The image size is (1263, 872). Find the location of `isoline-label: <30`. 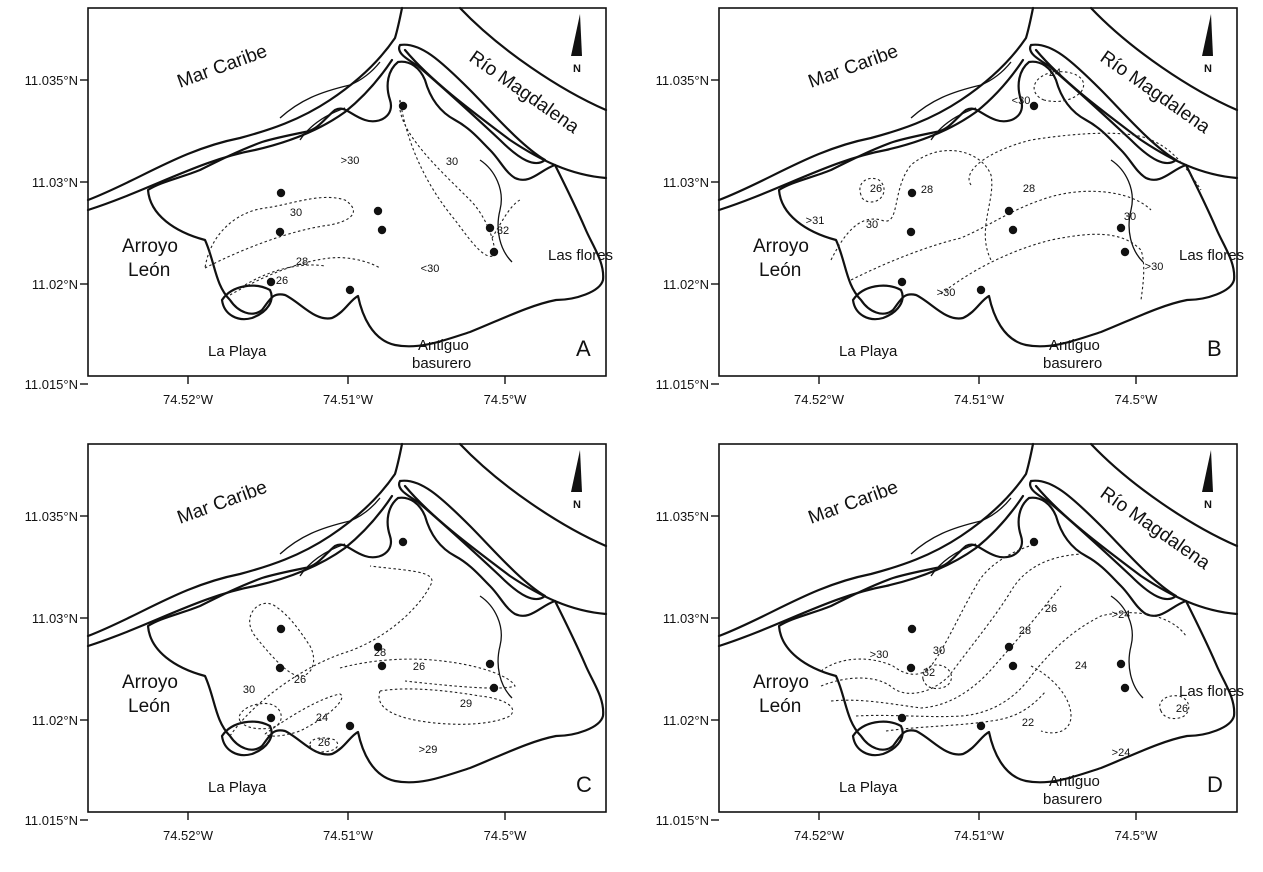

isoline-label: <30 is located at coordinates (430, 269).